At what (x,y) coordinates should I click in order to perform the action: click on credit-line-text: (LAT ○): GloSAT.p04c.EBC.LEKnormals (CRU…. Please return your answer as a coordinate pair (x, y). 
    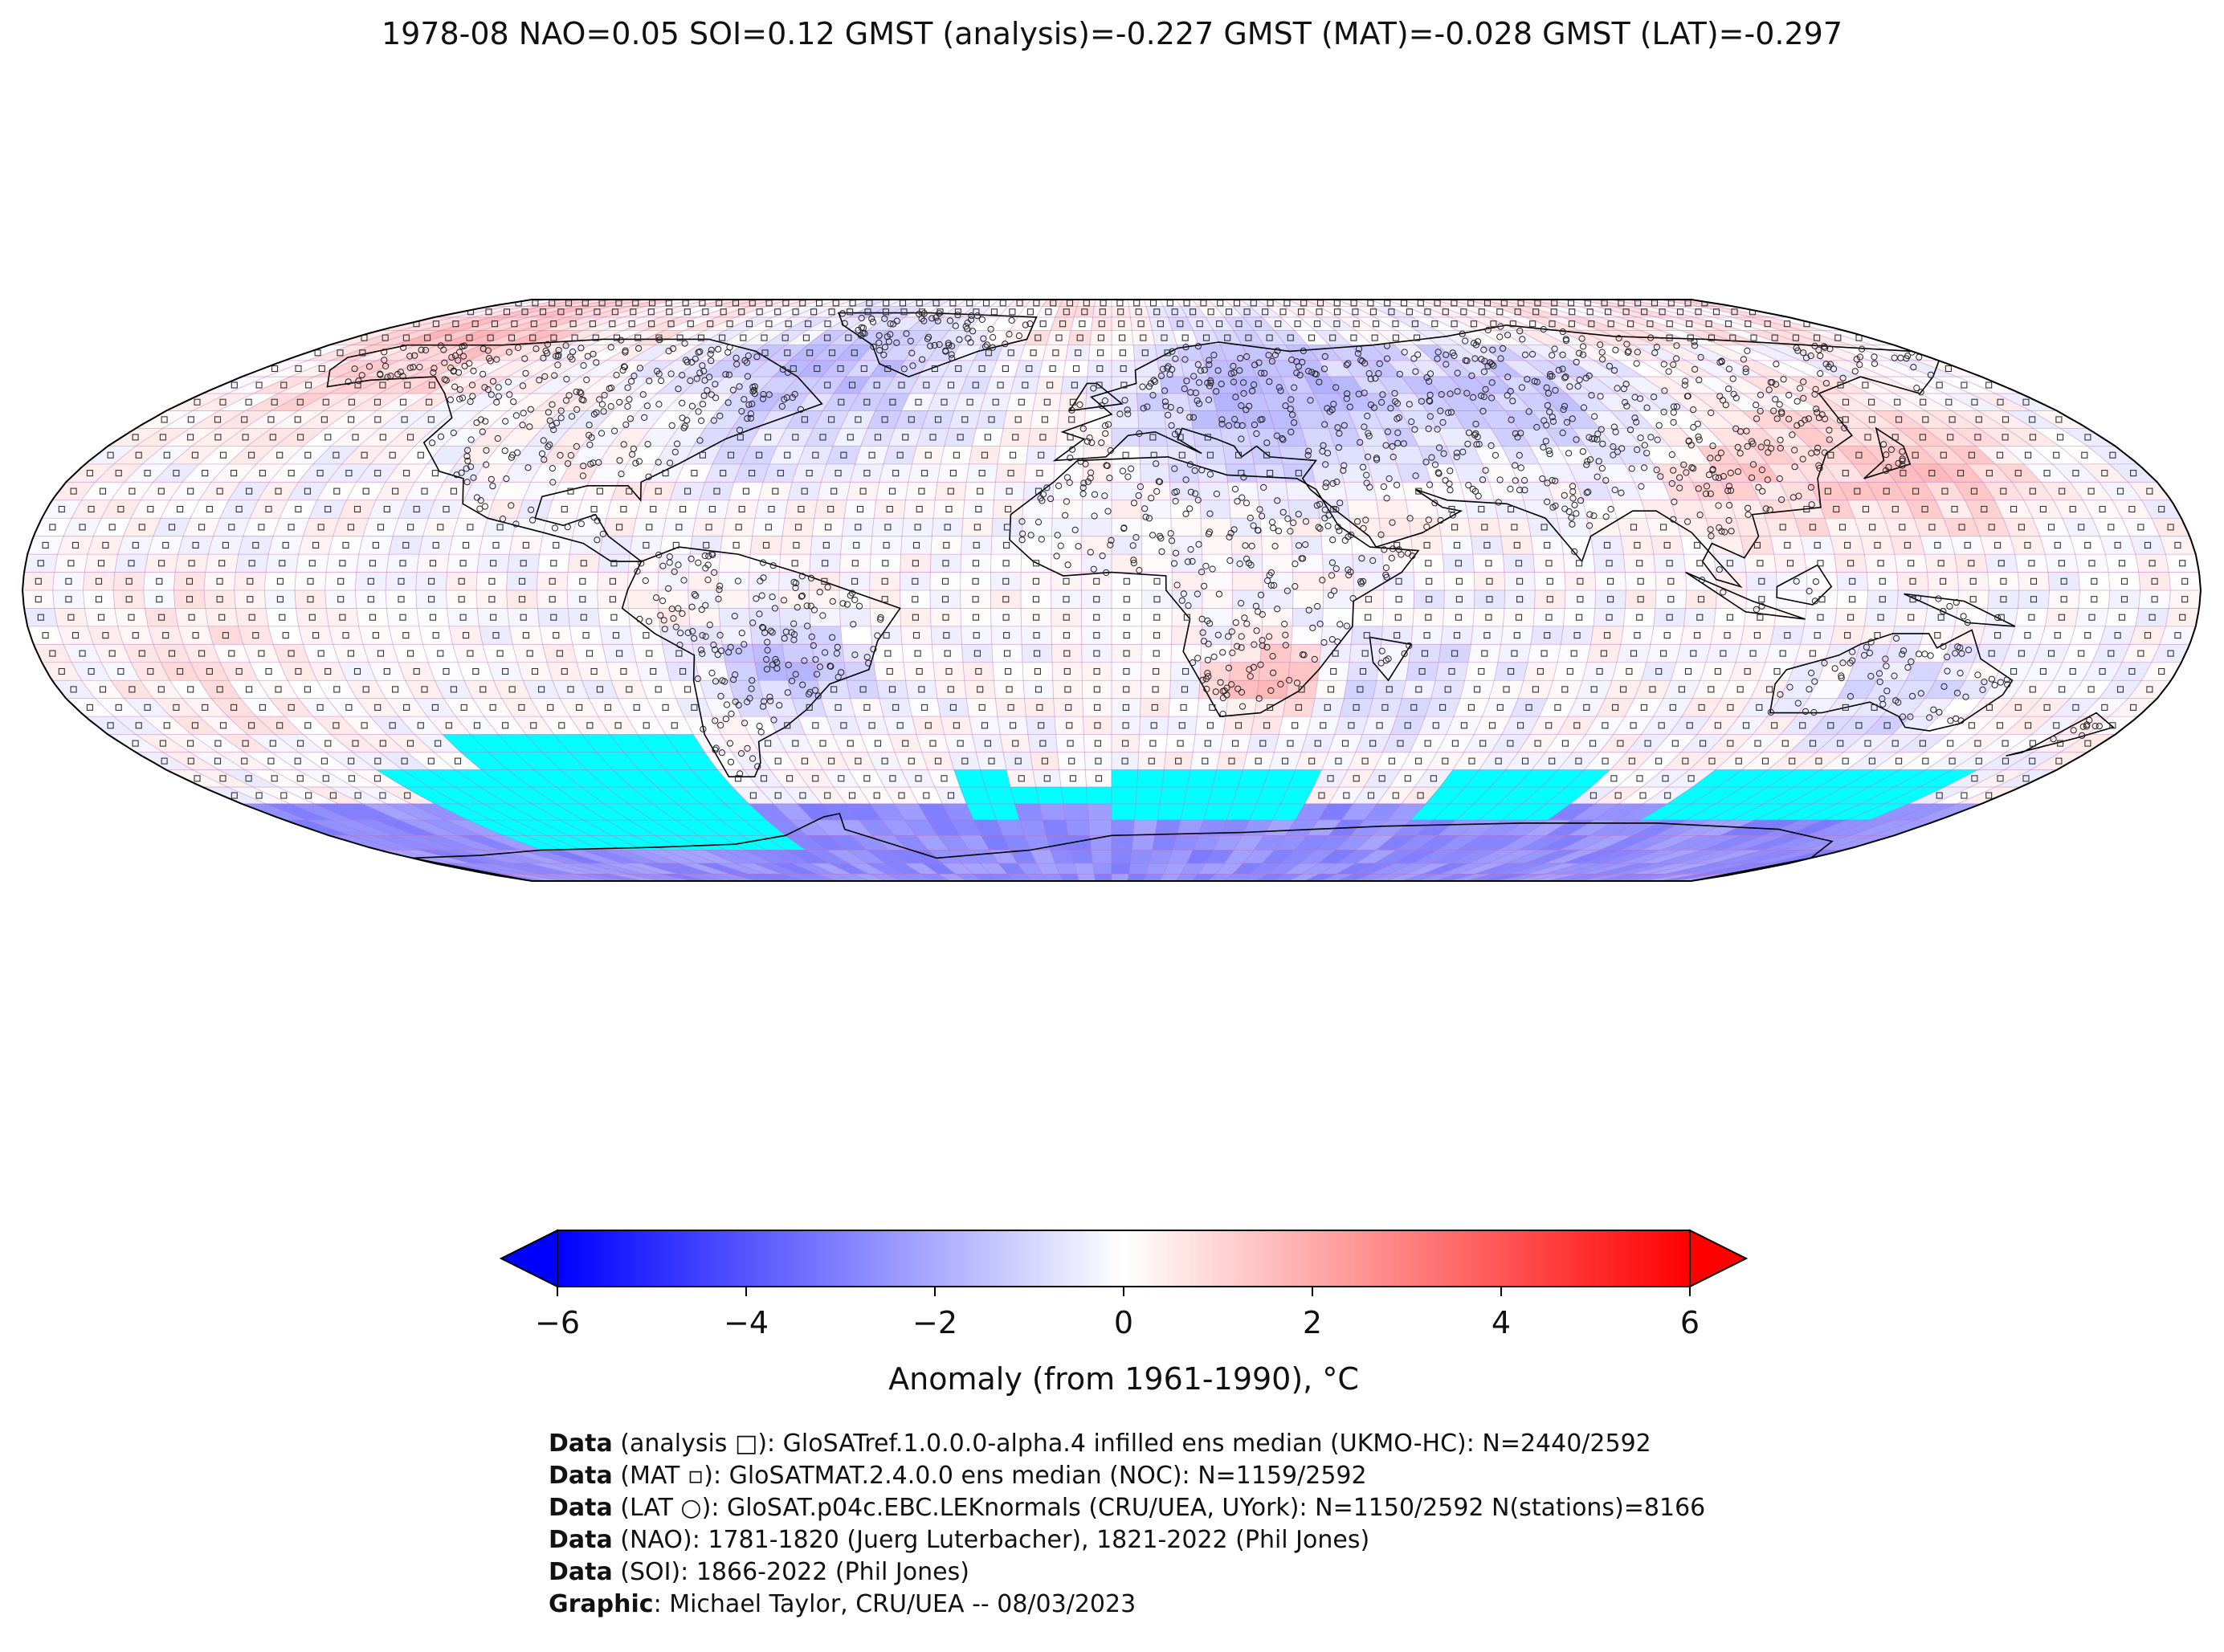
    Looking at the image, I should click on (1159, 1508).